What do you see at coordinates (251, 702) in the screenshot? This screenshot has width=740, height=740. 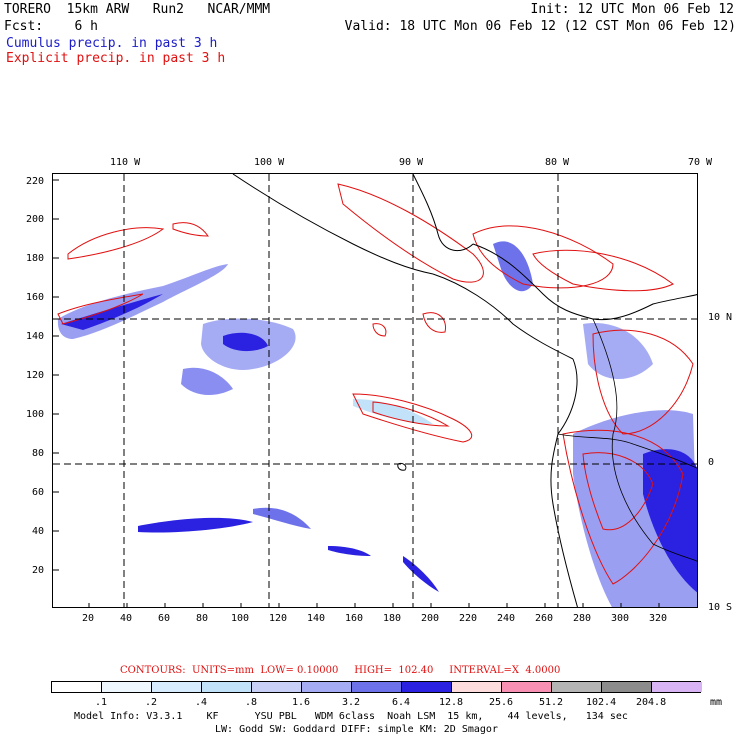 I see `color-bar-label: .8` at bounding box center [251, 702].